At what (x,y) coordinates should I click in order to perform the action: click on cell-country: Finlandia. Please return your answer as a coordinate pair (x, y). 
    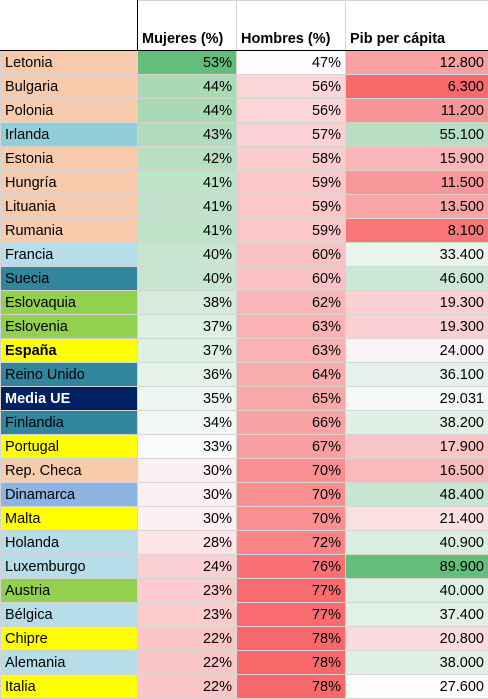
    Looking at the image, I should click on (69, 423).